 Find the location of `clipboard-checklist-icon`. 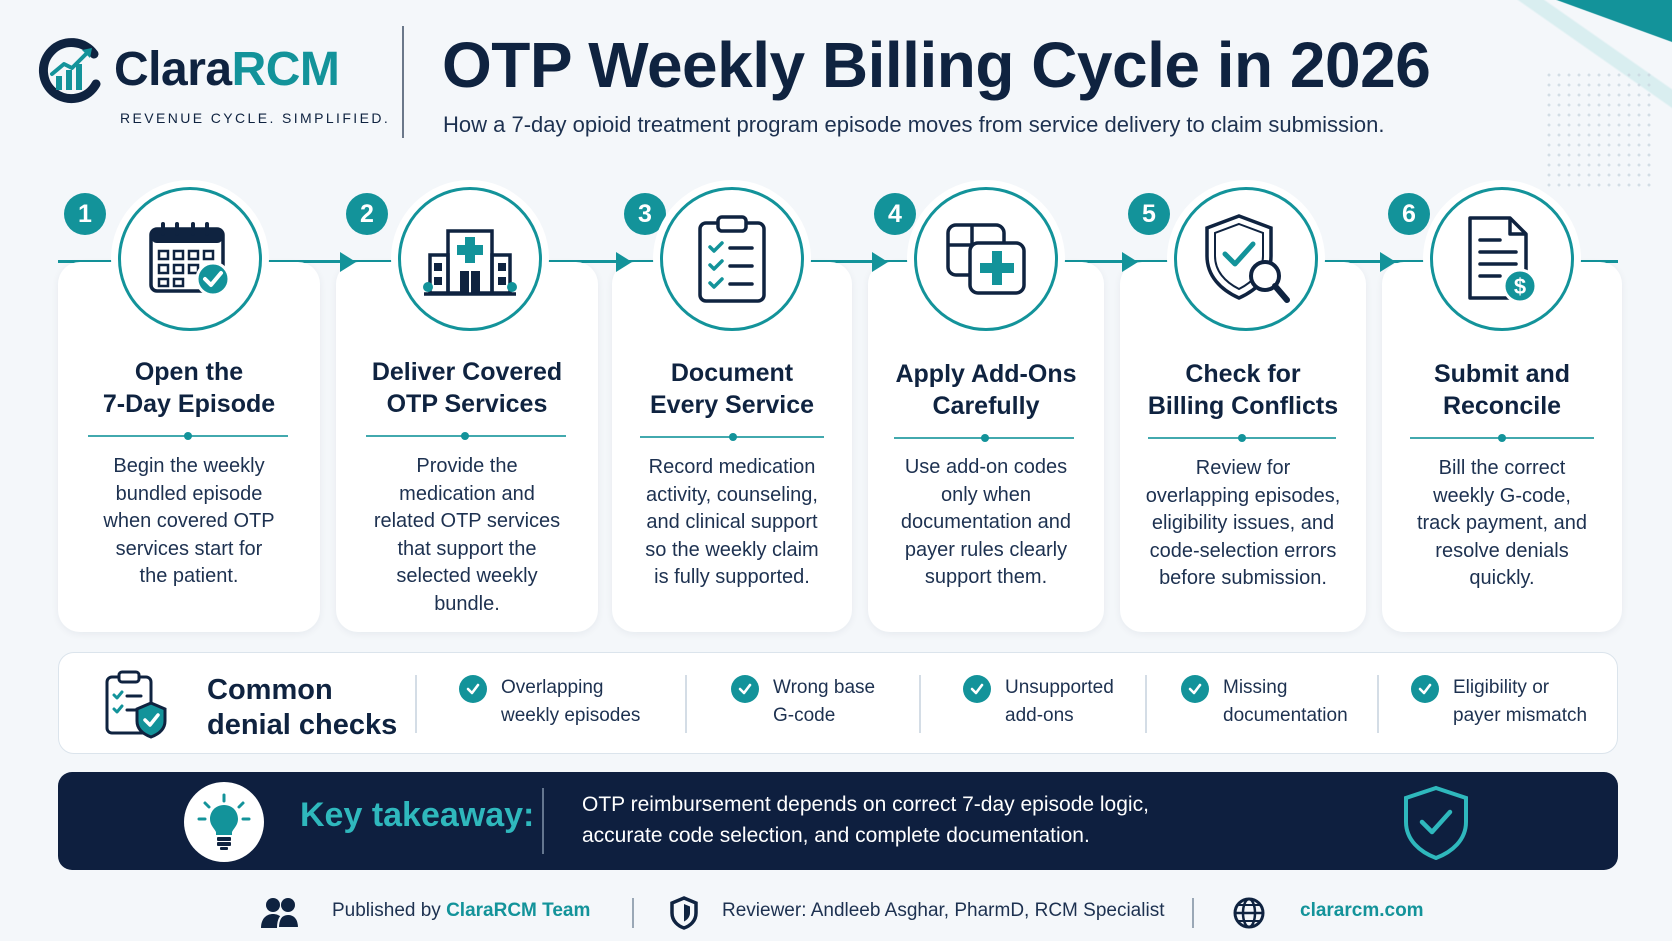

clipboard-checklist-icon is located at coordinates (732, 259).